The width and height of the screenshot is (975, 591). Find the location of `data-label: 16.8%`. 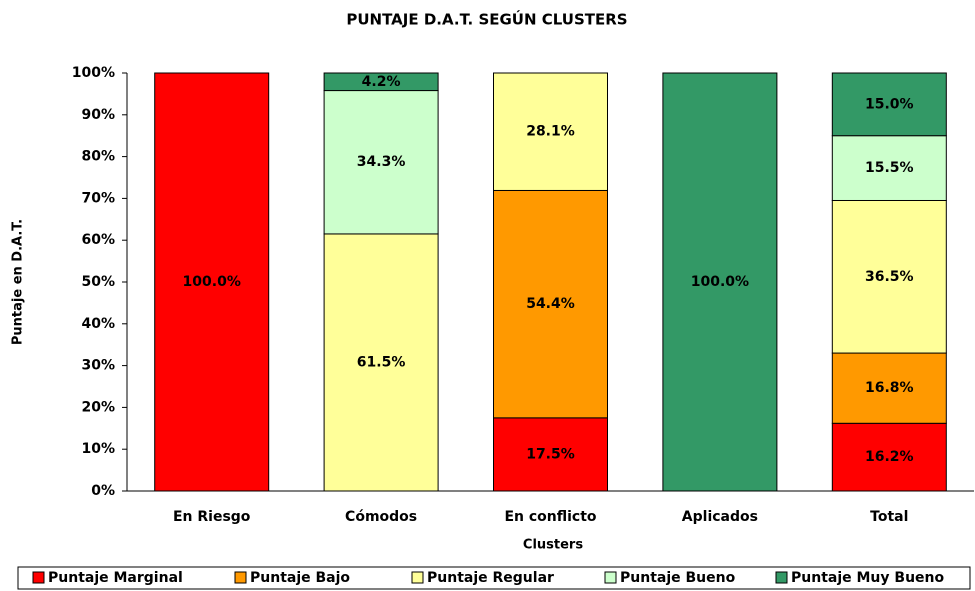

data-label: 16.8% is located at coordinates (889, 388).